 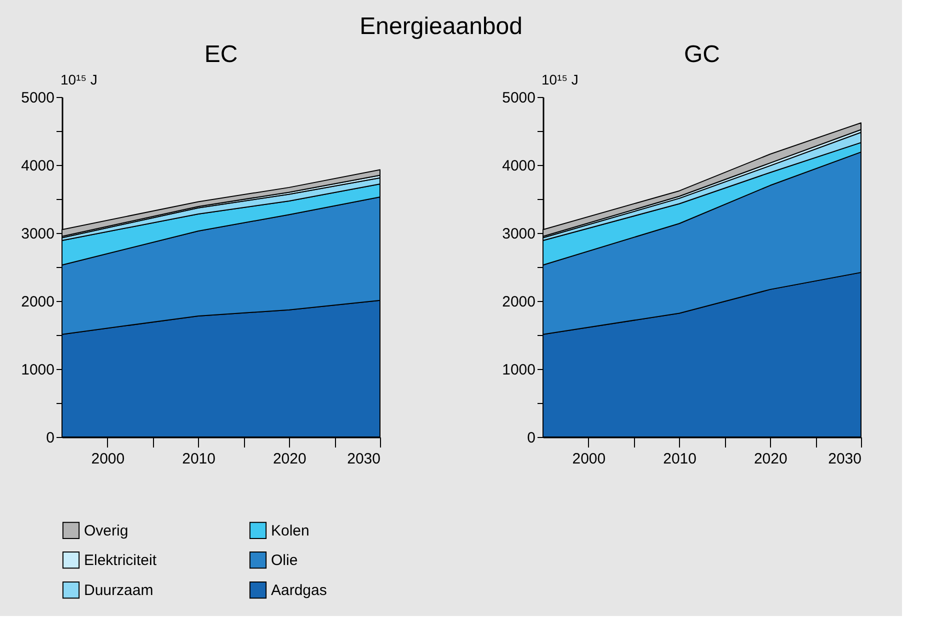 I want to click on legend-label: Overig, so click(x=106, y=531).